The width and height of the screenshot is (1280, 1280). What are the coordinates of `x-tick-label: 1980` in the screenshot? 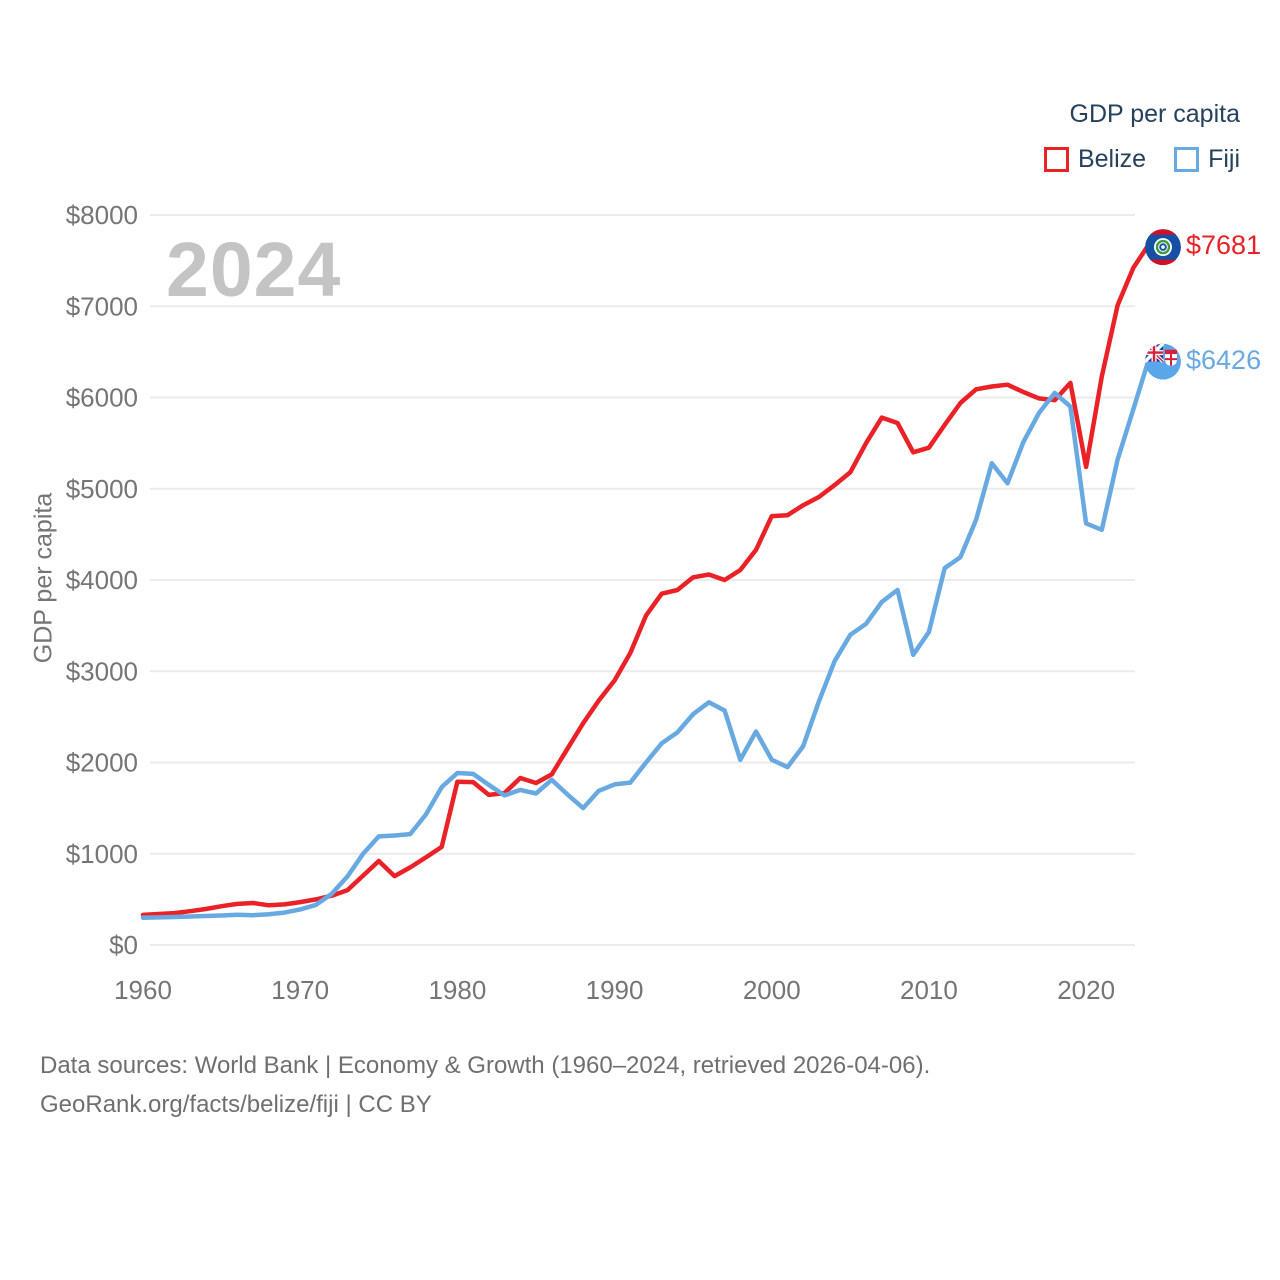 It's located at (457, 990).